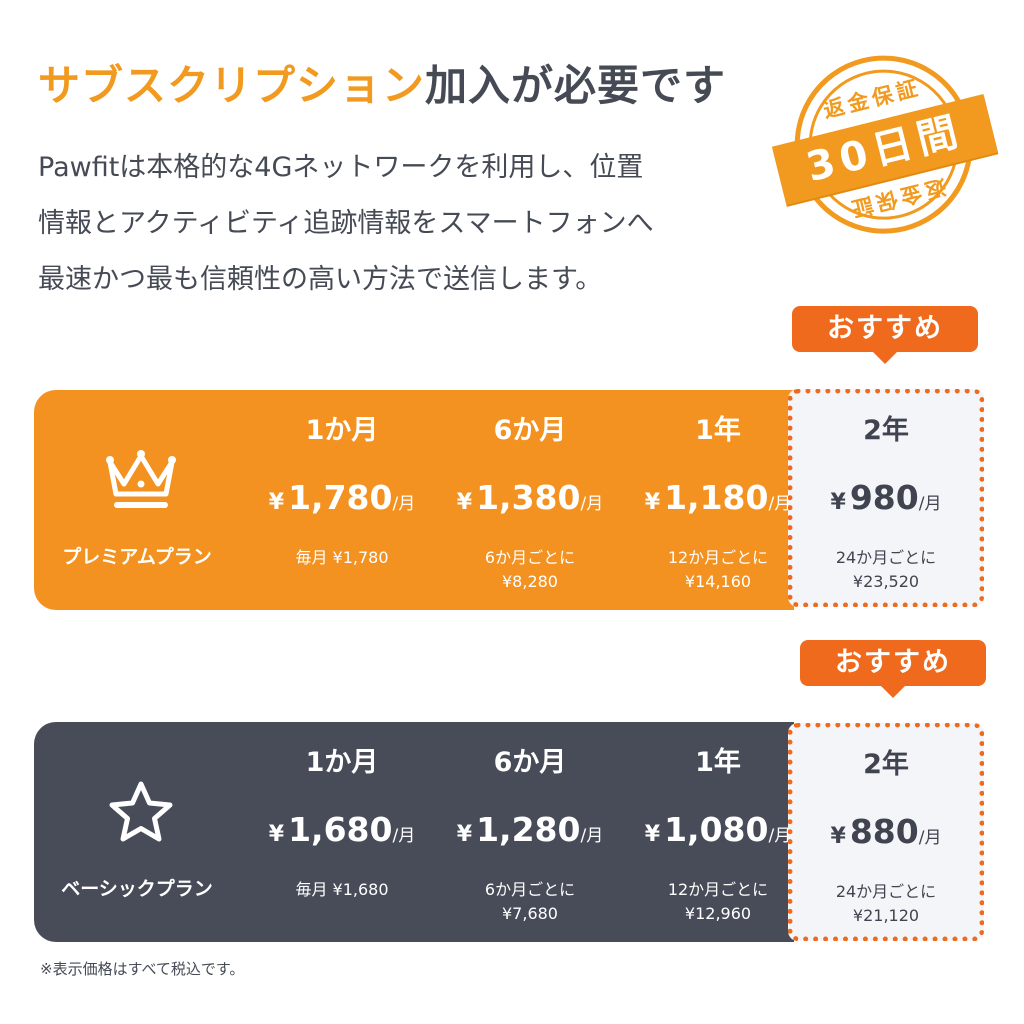  I want to click on price-column-1y: 1年 ¥1,080/月 12か月ごとに ¥12,960, so click(718, 832).